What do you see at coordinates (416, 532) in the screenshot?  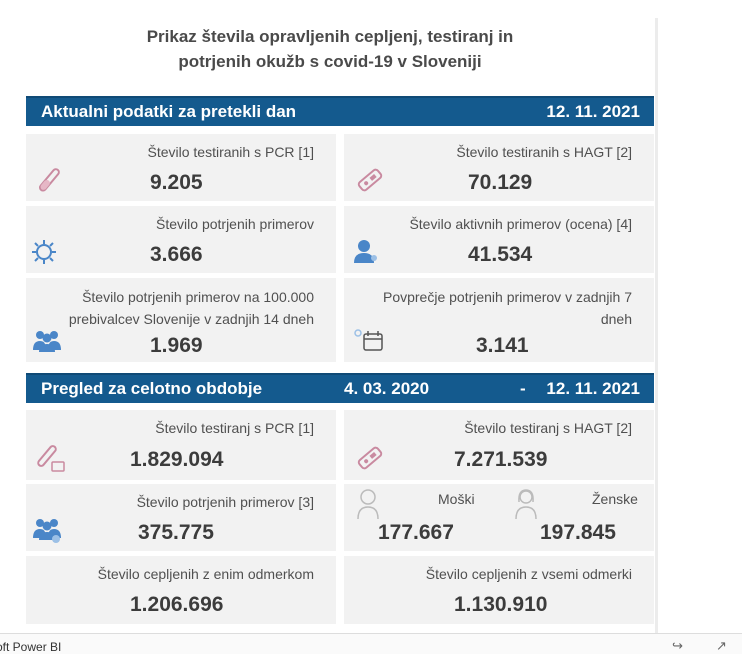 I see `value-male: 177.667` at bounding box center [416, 532].